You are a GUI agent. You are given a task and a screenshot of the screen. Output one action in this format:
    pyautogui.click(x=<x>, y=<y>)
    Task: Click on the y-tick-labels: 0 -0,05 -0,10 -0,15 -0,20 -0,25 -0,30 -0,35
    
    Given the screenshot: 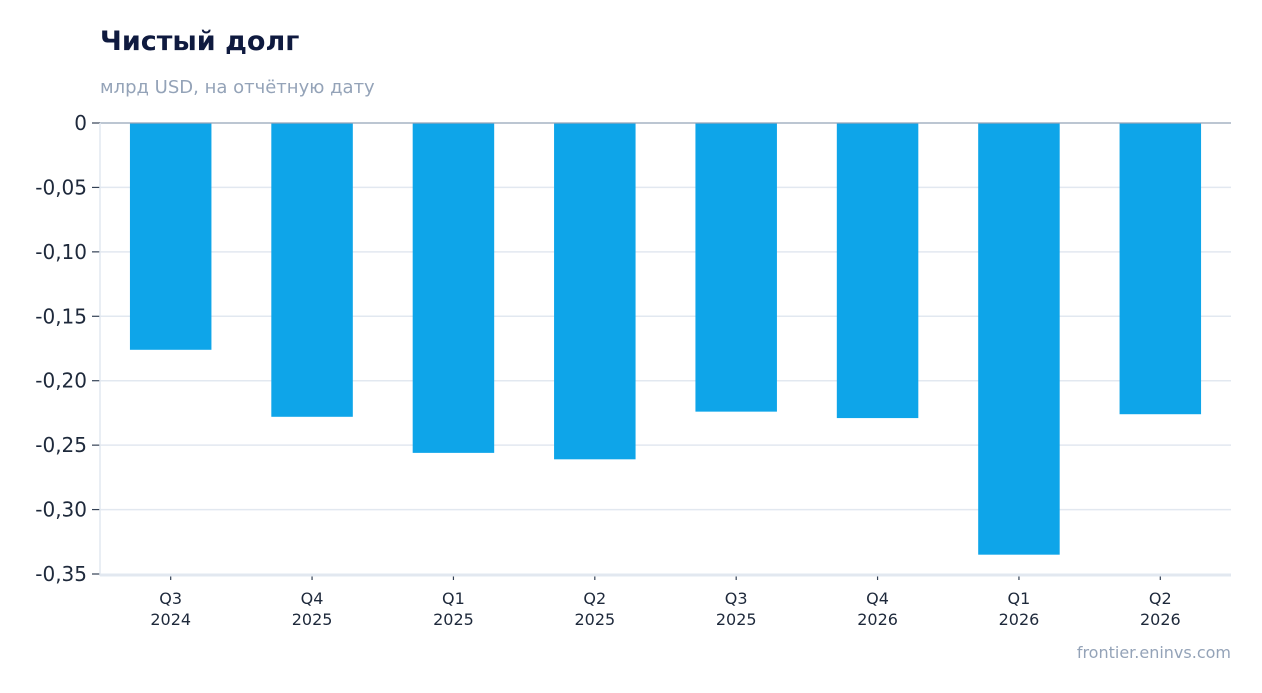 What is the action you would take?
    pyautogui.click(x=61, y=348)
    